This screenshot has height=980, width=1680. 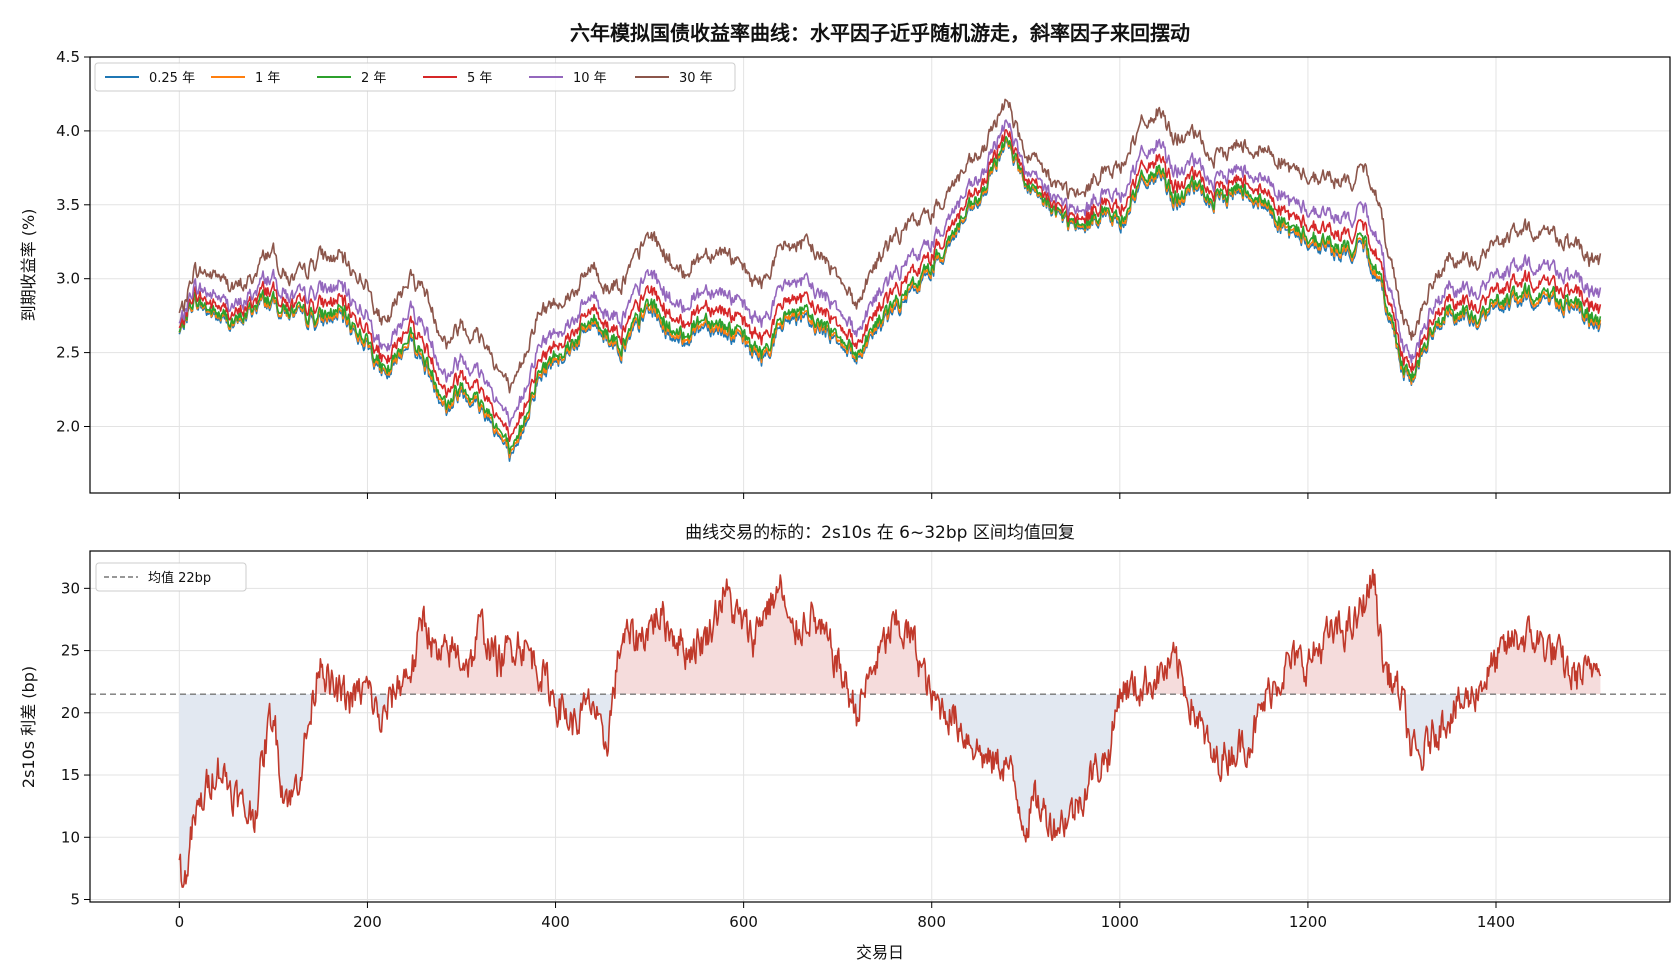 I want to click on mean-legend-label: 均值 22bp, so click(x=179, y=578).